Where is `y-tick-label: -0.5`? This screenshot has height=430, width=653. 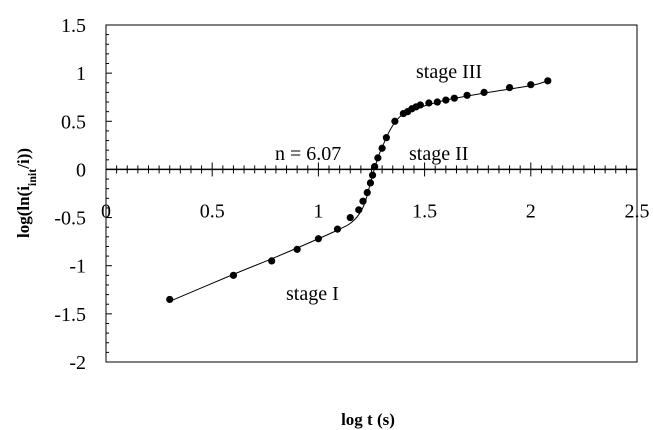
y-tick-label: -0.5 is located at coordinates (70, 219).